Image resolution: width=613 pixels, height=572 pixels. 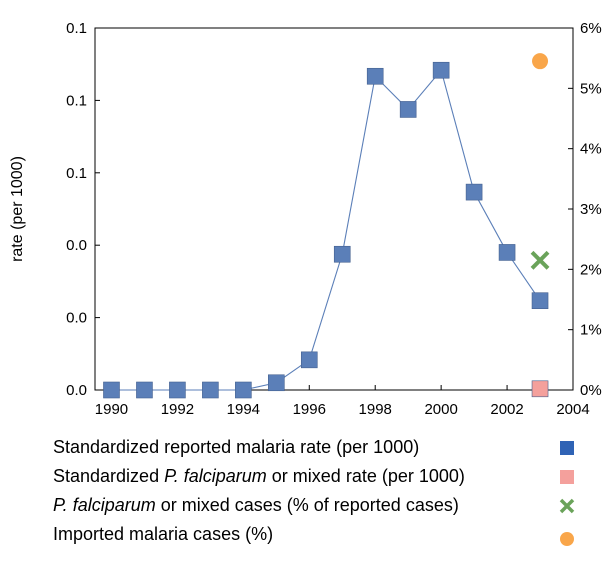 What do you see at coordinates (591, 28) in the screenshot?
I see `y-right-tick-label: 6%` at bounding box center [591, 28].